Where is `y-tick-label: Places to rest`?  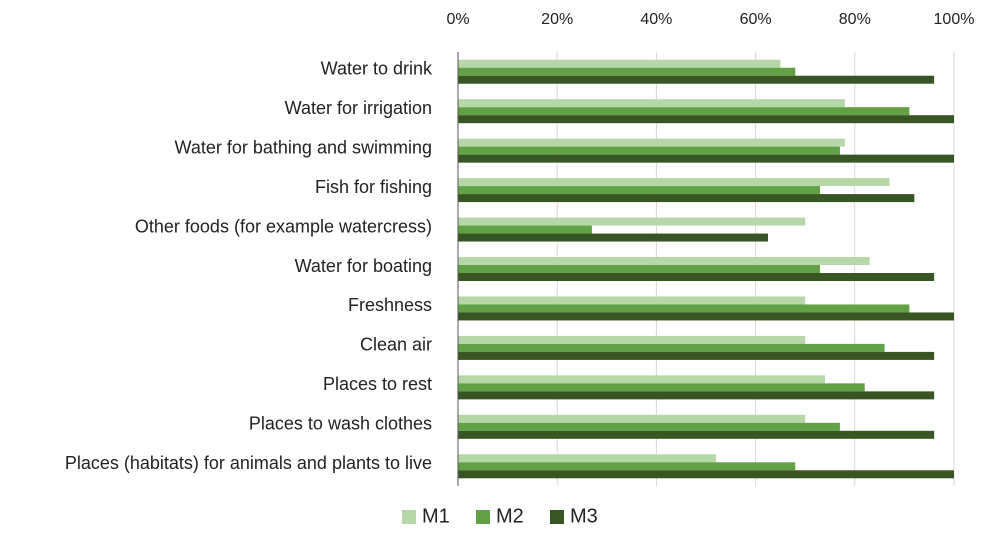
y-tick-label: Places to rest is located at coordinates (377, 384).